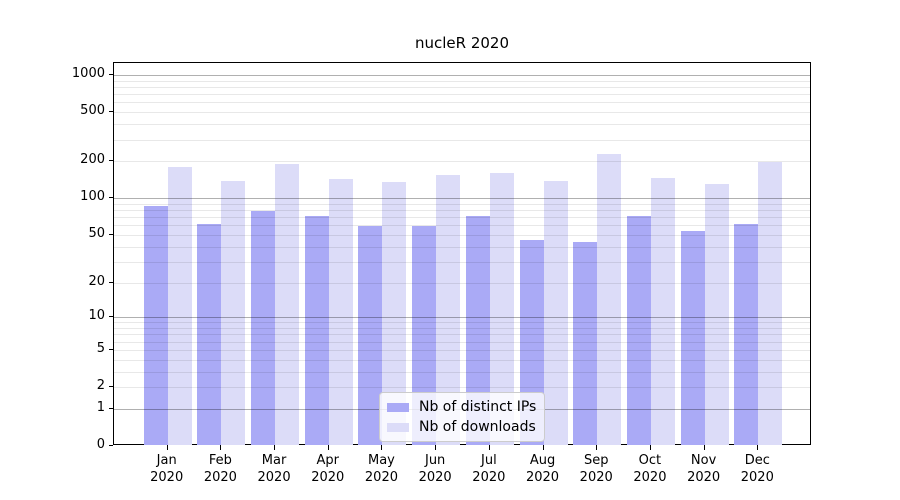  Describe the element at coordinates (100, 407) in the screenshot. I see `y-tick-label-1: 1` at that location.